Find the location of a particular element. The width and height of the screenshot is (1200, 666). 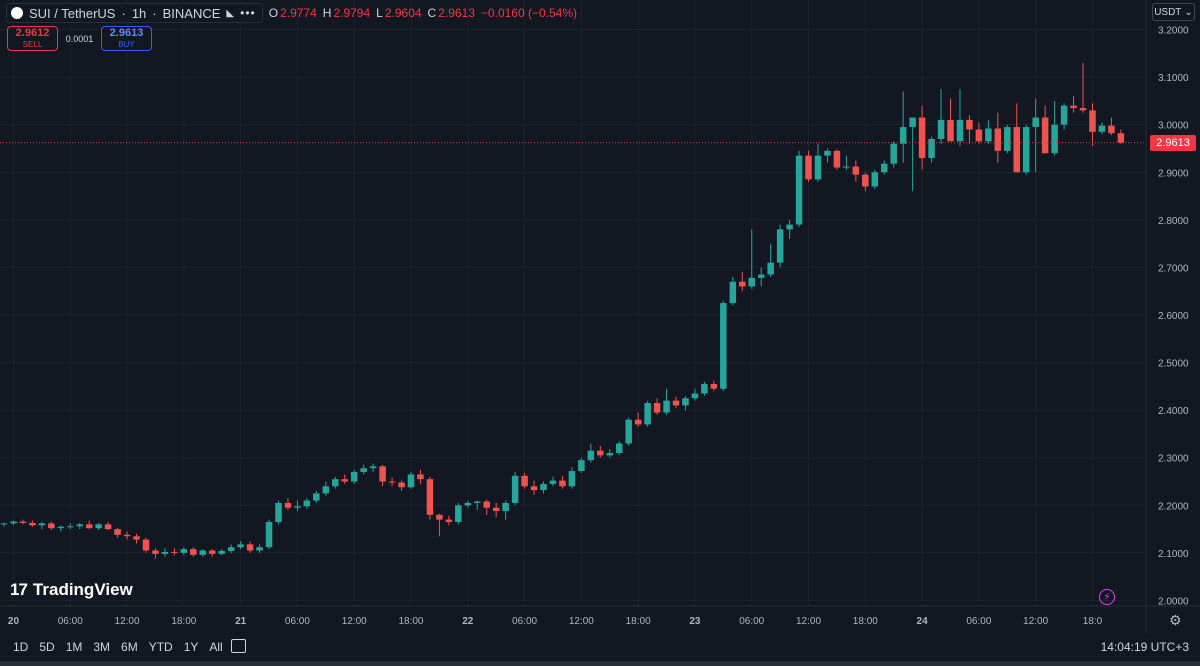

calendar-goto-icon is located at coordinates (238, 646).